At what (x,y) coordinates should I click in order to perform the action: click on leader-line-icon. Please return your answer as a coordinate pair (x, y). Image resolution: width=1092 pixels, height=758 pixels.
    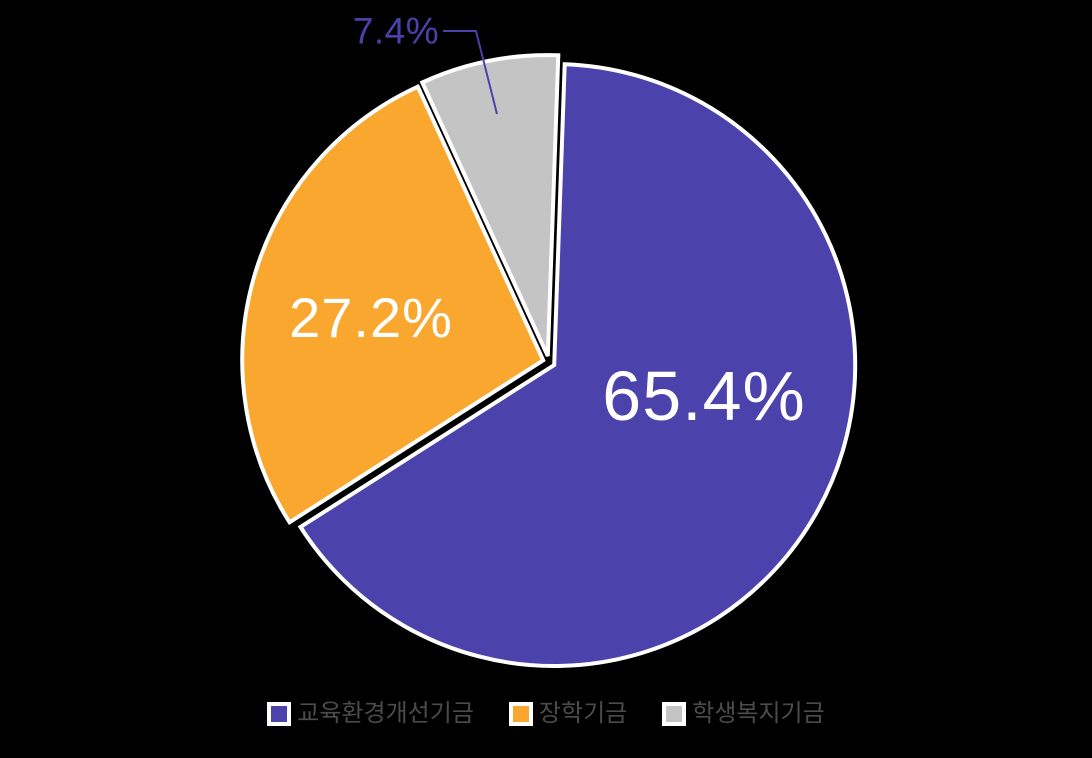
    Looking at the image, I should click on (470, 72).